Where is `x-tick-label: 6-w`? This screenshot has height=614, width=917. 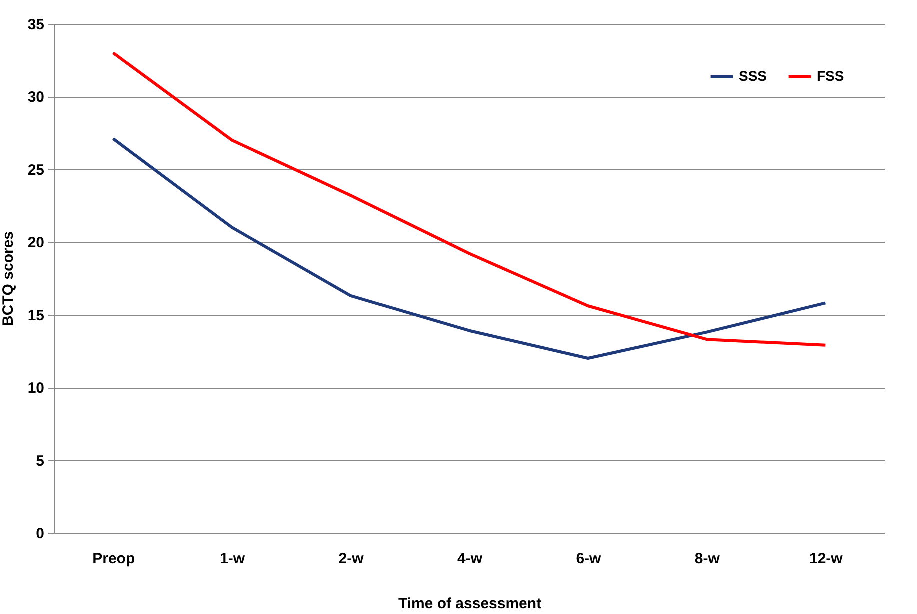 x-tick-label: 6-w is located at coordinates (589, 559).